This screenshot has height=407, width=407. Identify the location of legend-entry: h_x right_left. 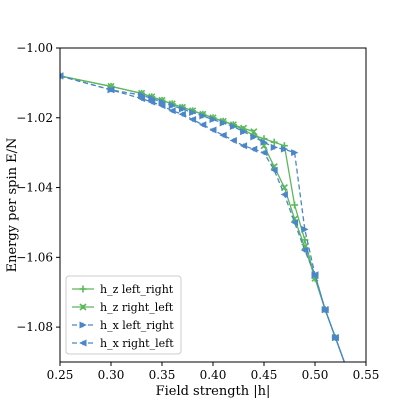
(123, 343).